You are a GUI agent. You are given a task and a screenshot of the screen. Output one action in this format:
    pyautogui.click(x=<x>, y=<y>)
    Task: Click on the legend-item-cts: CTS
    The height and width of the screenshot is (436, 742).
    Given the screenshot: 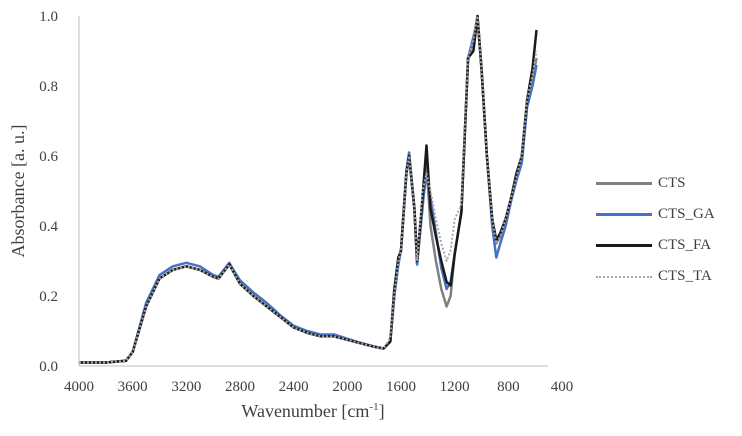 What is the action you would take?
    pyautogui.click(x=655, y=183)
    